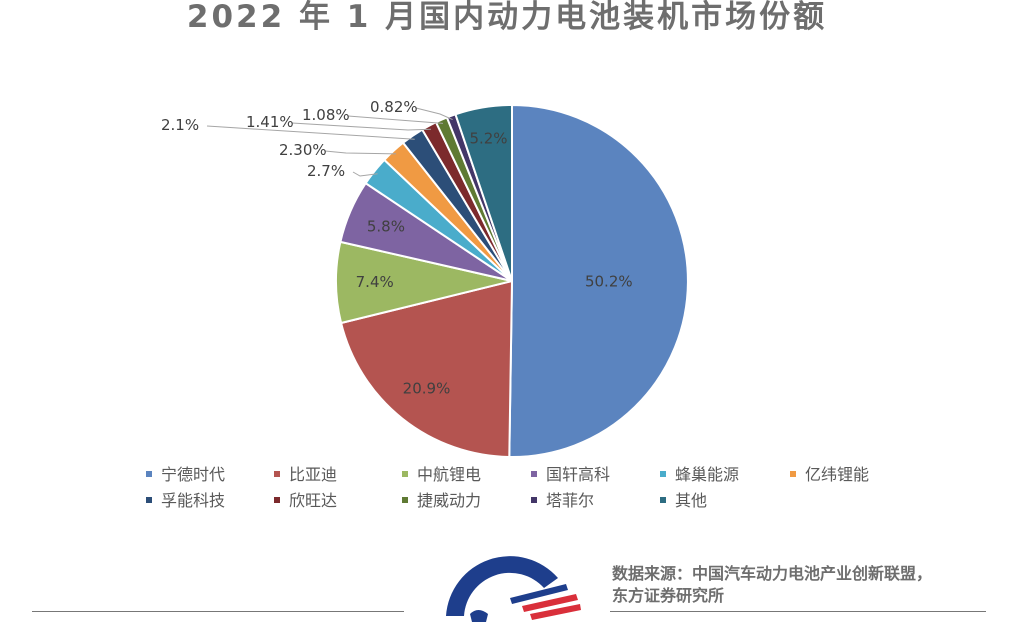 The image size is (1014, 634). I want to click on company-logo, so click(513, 589).